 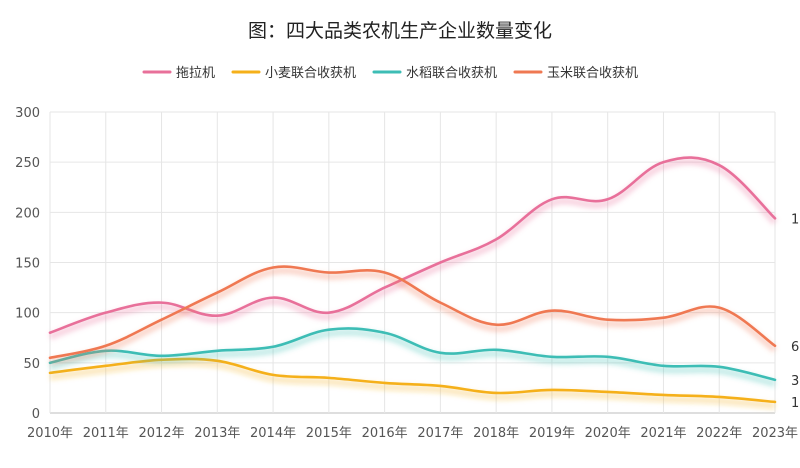 I want to click on legend-label: 水稻联合收获机, so click(x=451, y=73).